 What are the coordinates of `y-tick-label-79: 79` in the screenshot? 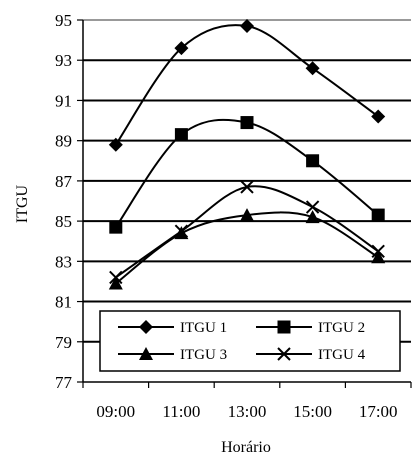 It's located at (63, 342).